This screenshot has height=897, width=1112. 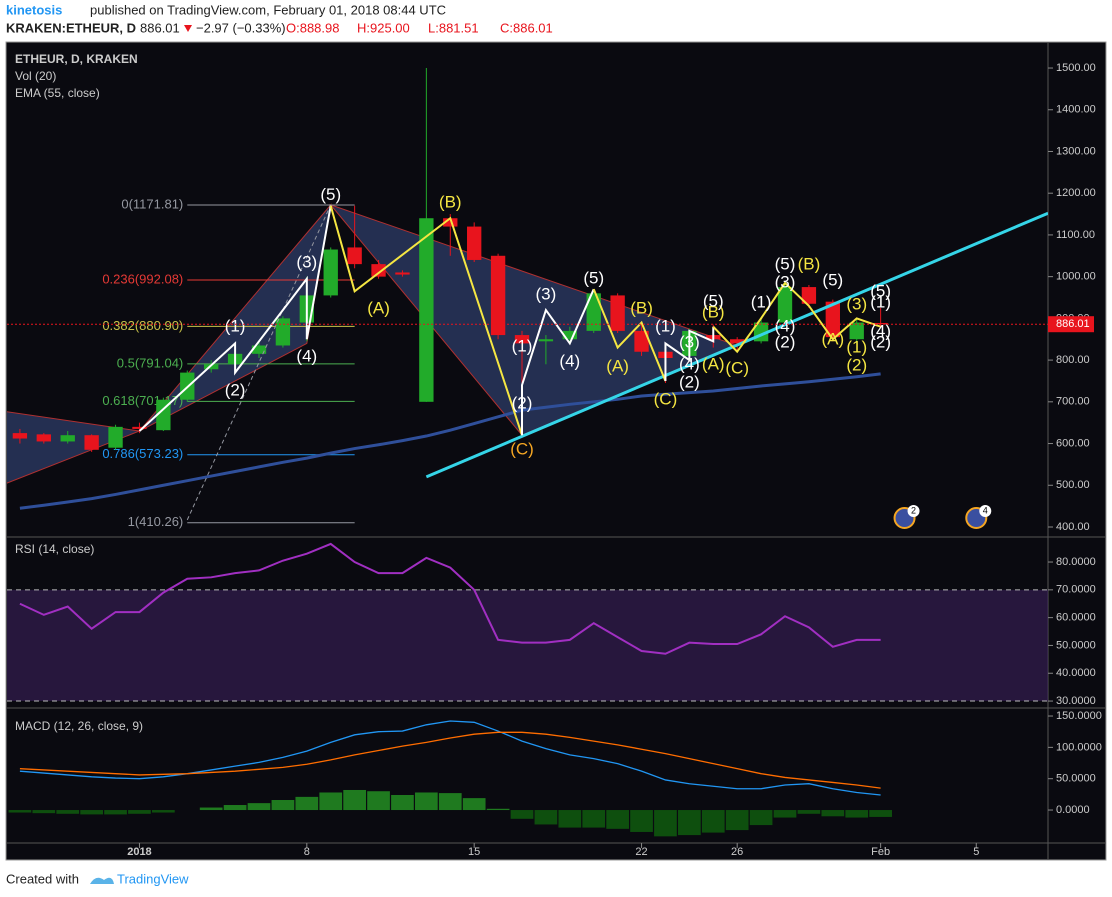 I want to click on ema-line, so click(x=450, y=441).